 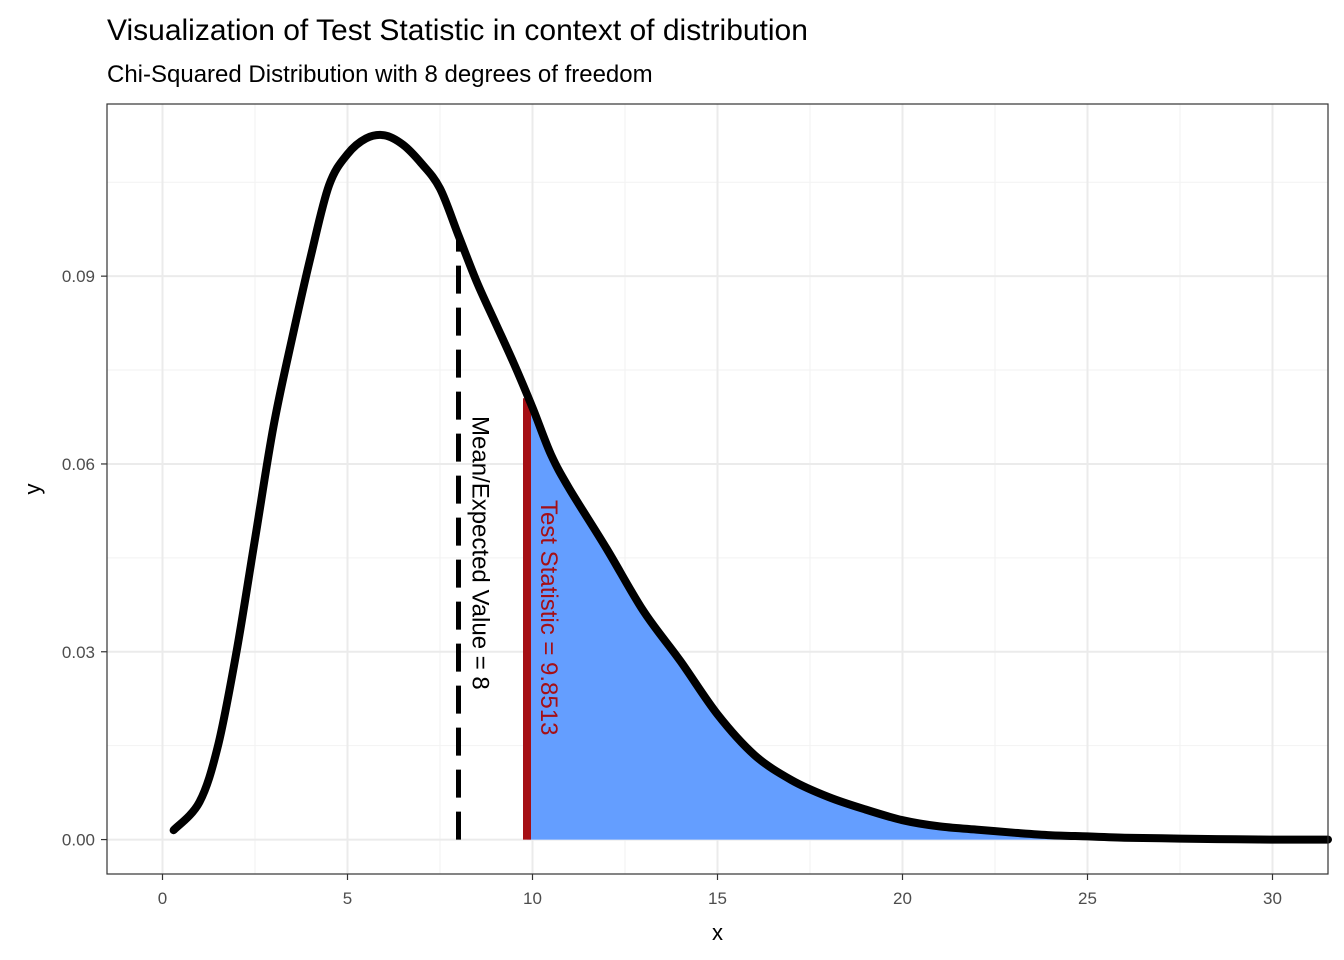 What do you see at coordinates (78, 840) in the screenshot?
I see `y-tick-label: 0.00` at bounding box center [78, 840].